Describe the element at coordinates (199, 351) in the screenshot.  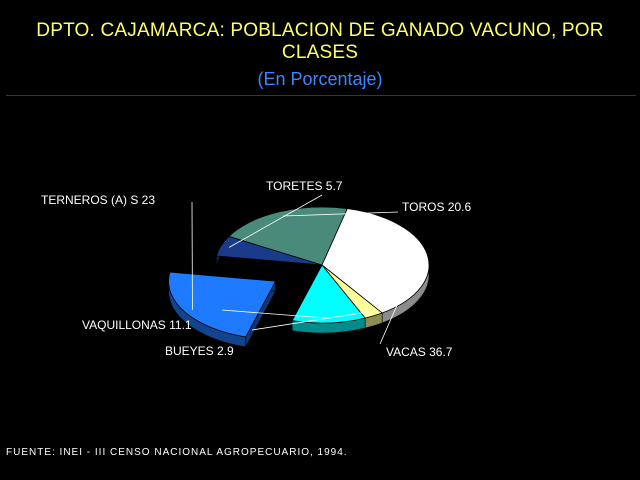
I see `pie-label-bueyes: BUEYES 2.9` at that location.